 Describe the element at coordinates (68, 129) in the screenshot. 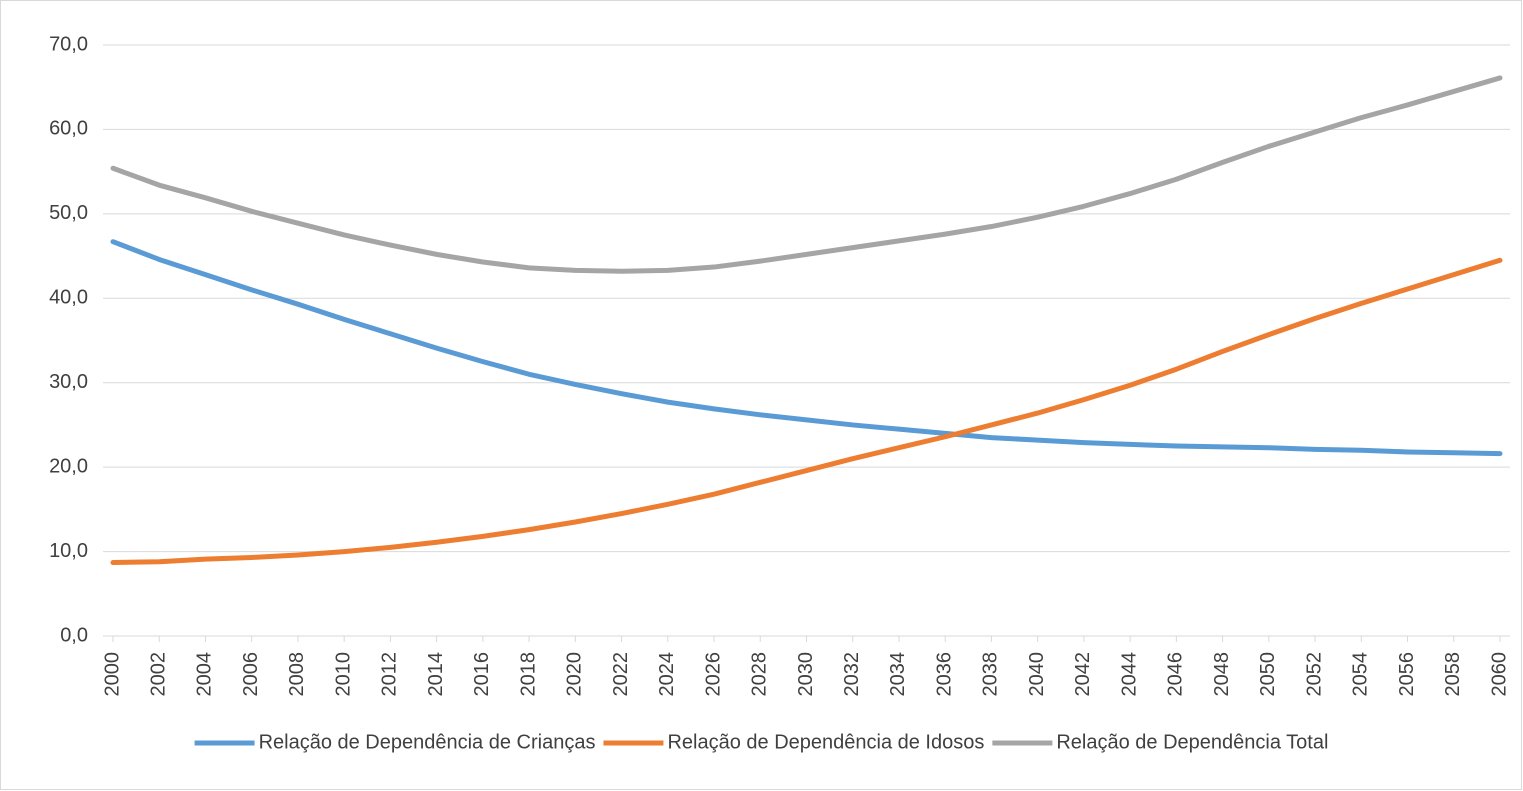

I see `y-tick-label: 60,0` at that location.